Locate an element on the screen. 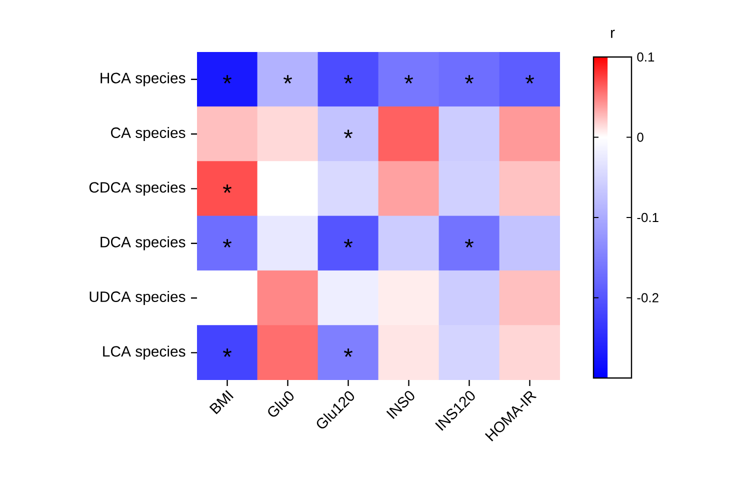  y-tick-label: DCA species is located at coordinates (143, 243).